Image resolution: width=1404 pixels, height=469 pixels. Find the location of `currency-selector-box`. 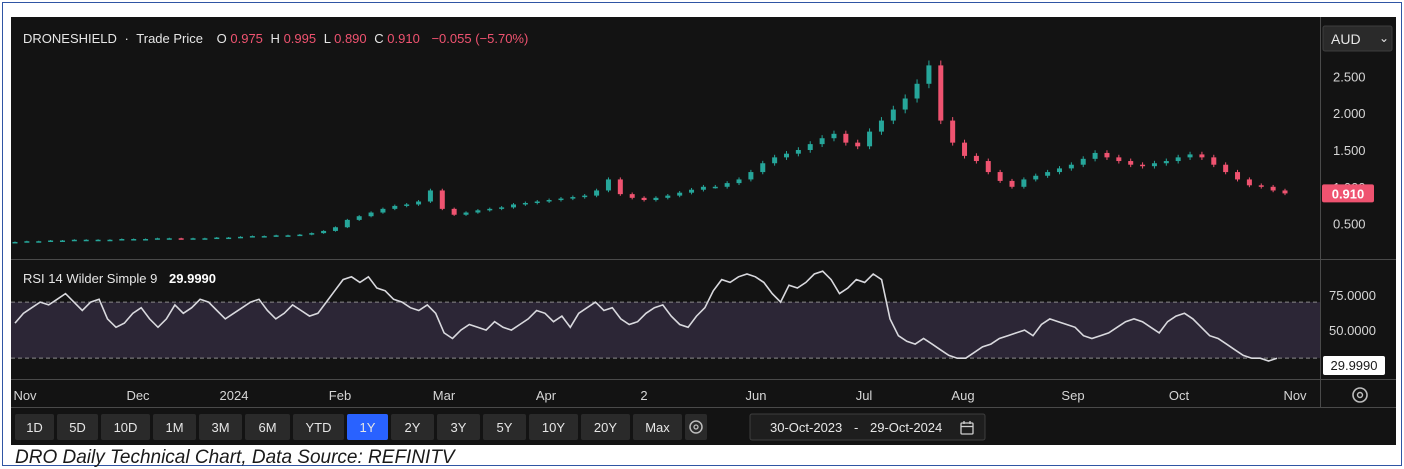

currency-selector-box is located at coordinates (1357, 38).